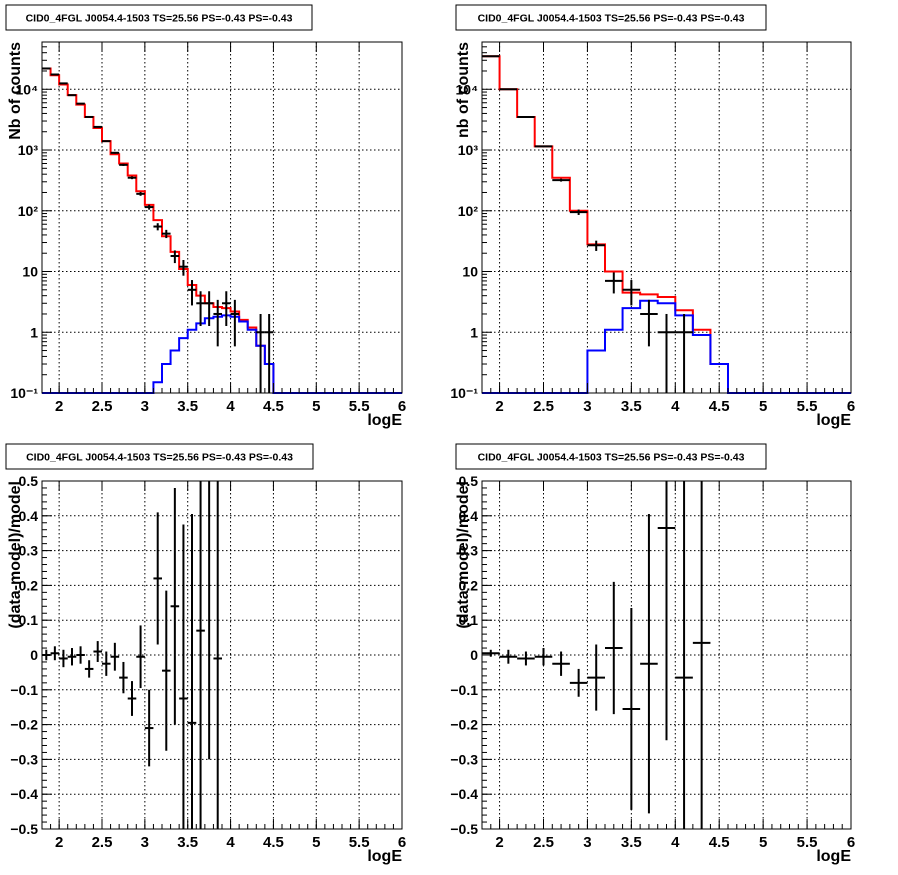 The width and height of the screenshot is (898, 875). I want to click on y-axis-label: (data-model)/model, so click(463, 555).